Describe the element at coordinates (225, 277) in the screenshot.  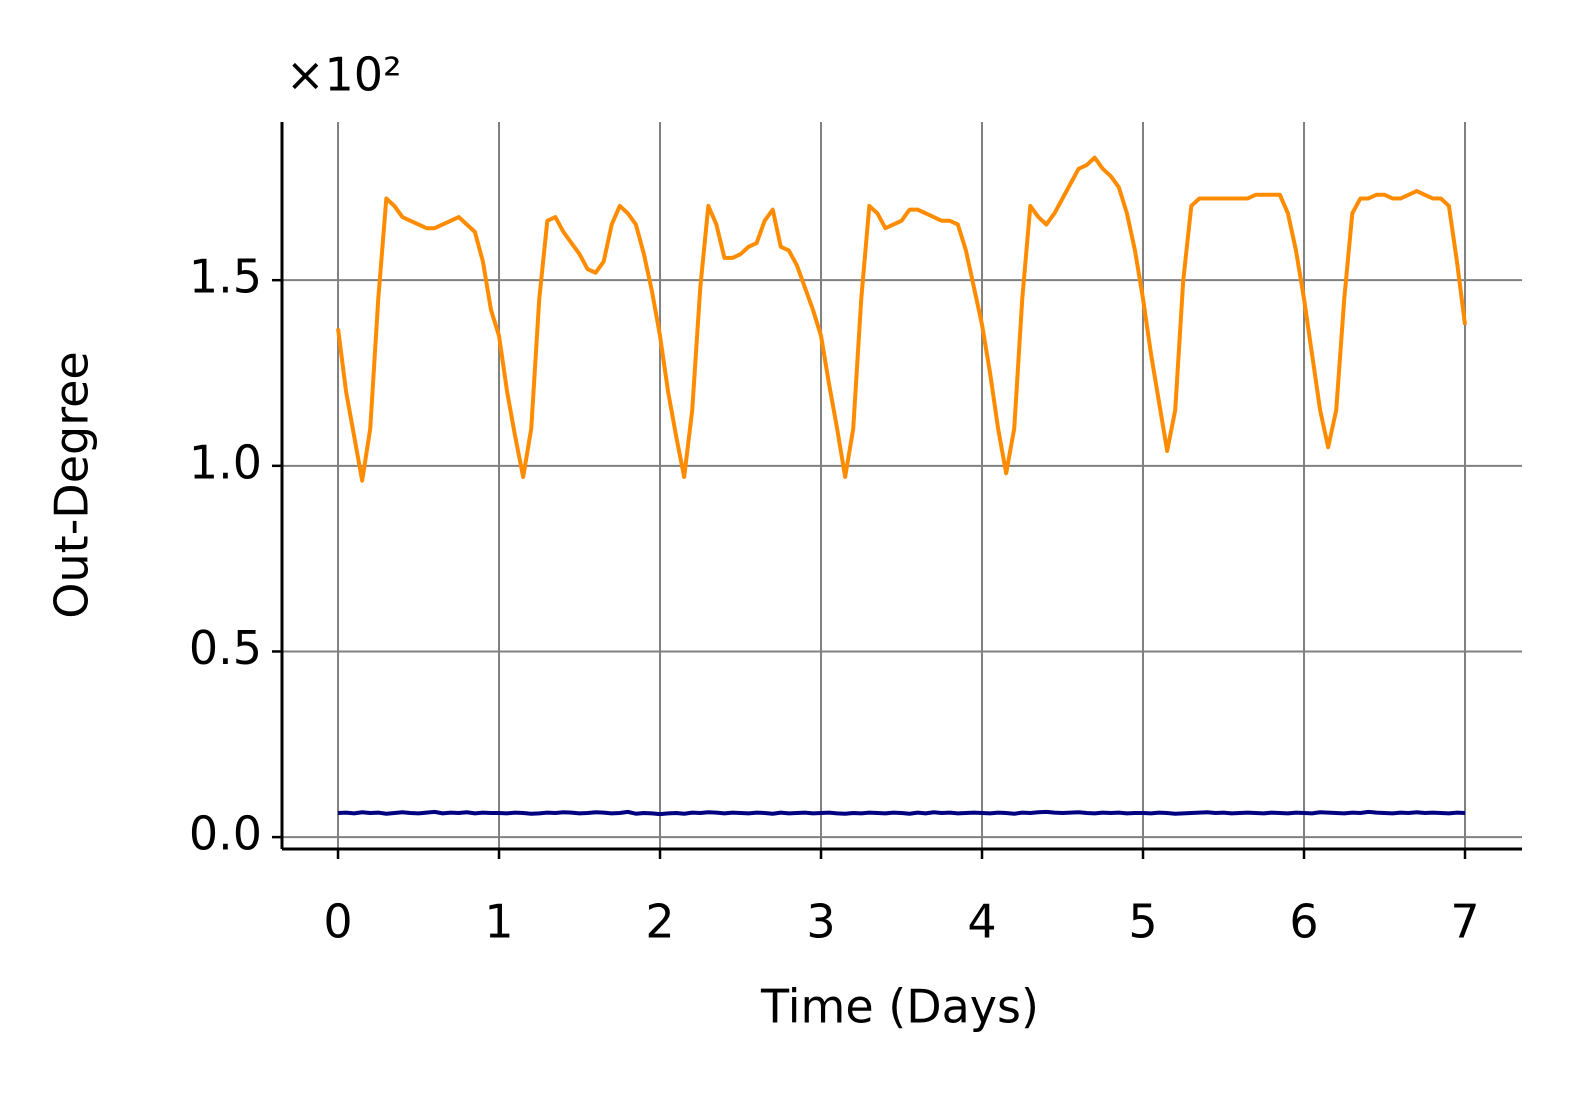
I see `y-tick-label: 1.5` at that location.